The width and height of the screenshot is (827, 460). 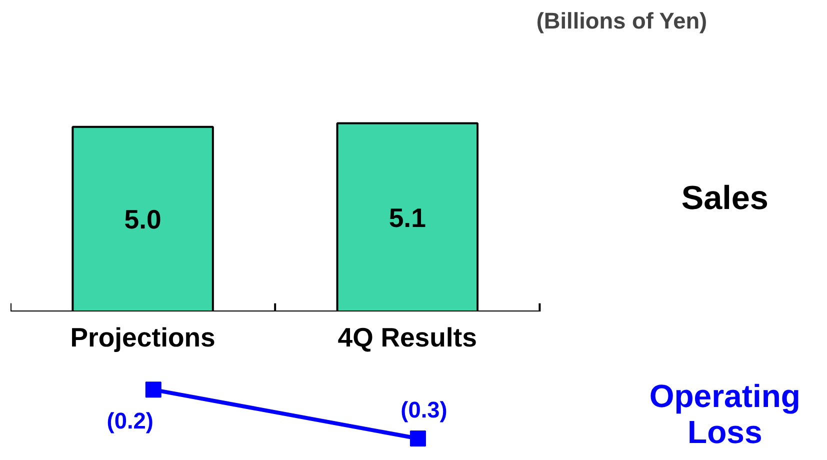 I want to click on data-label: (0.2), so click(x=130, y=421).